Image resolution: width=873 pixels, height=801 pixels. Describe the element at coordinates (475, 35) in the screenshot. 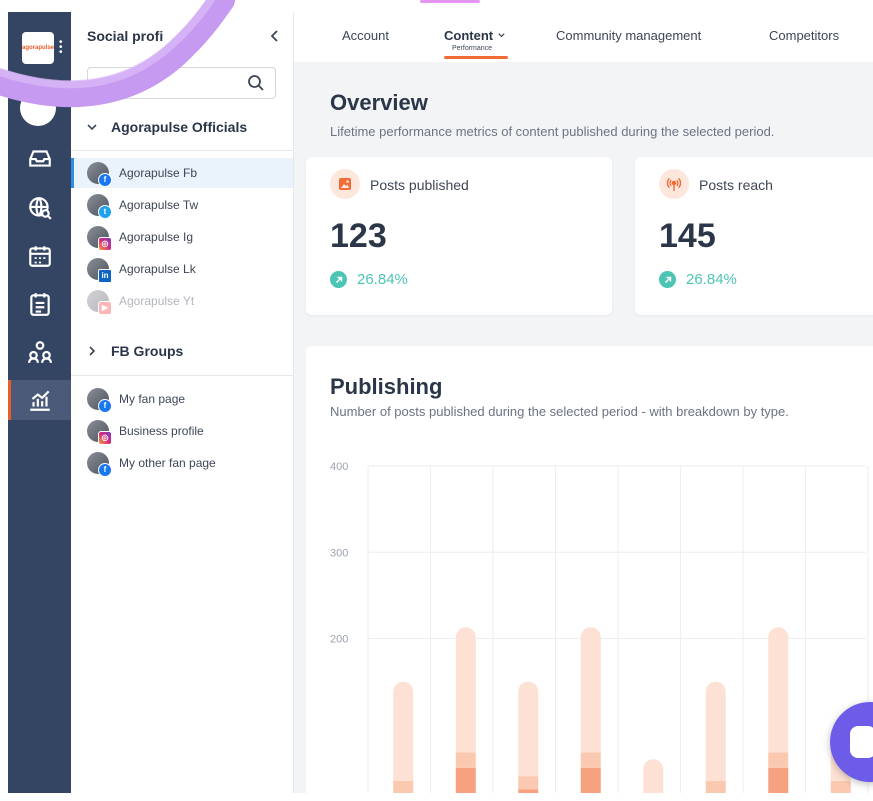

I see `tab-content: Content` at that location.